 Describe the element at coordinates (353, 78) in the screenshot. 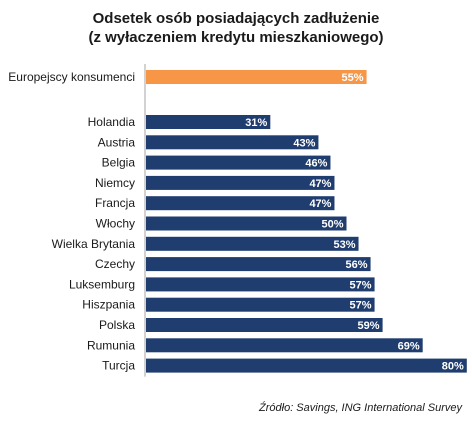

I see `value-label: 55%` at that location.